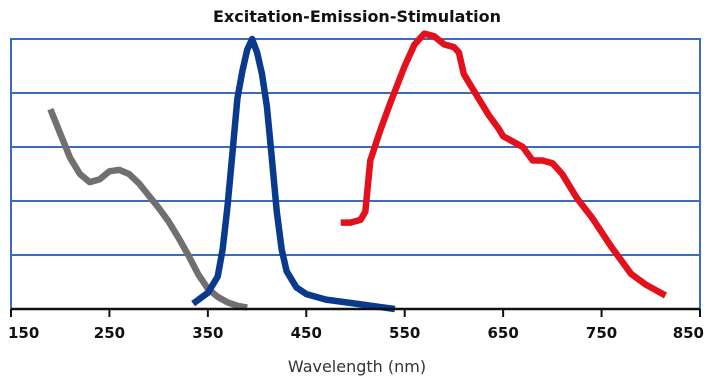  Describe the element at coordinates (601, 333) in the screenshot. I see `x-tick-label: 750` at that location.